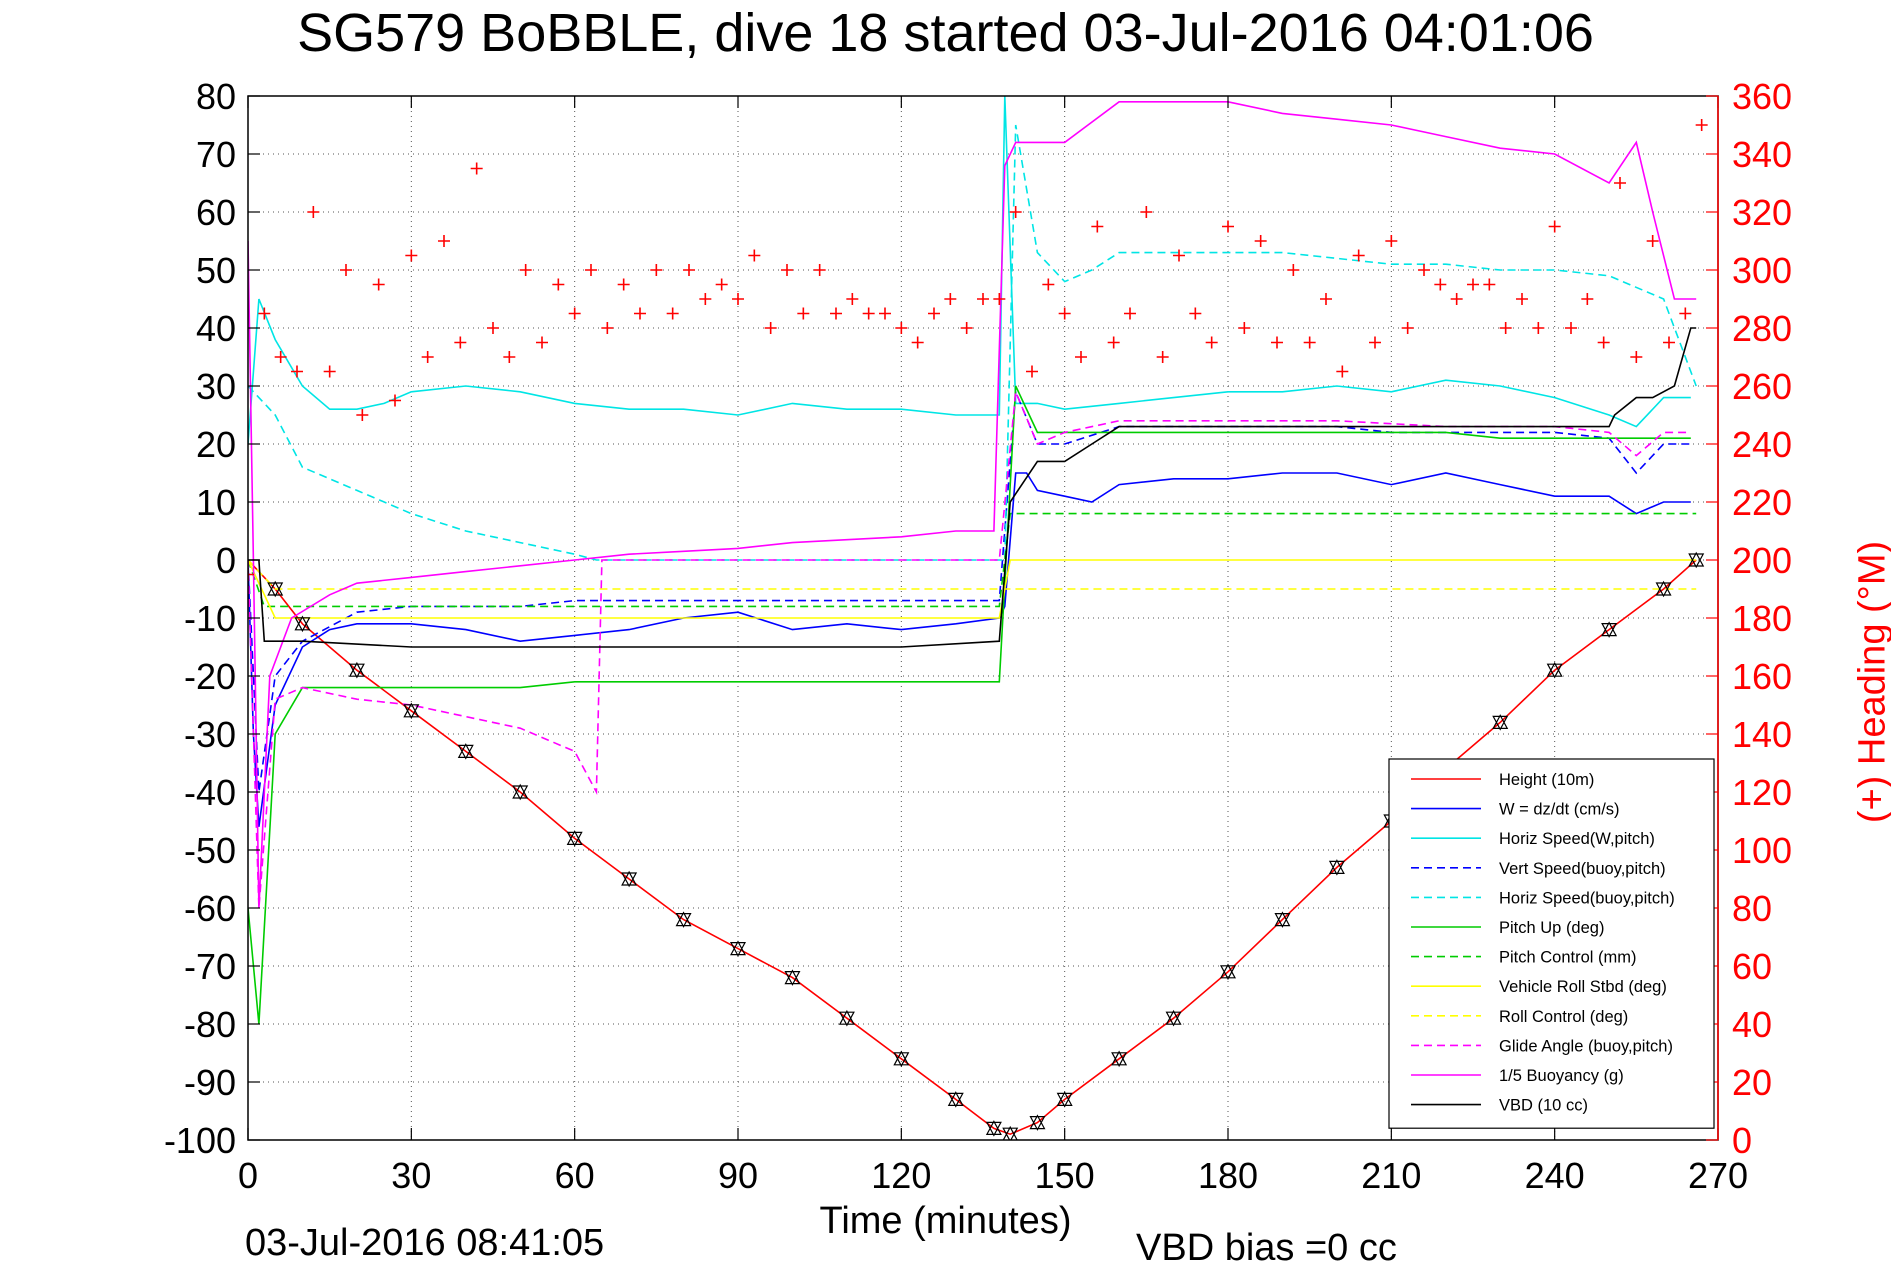  I want to click on footer-vbd-bias: VBD bias =0 cc, so click(1266, 1248).